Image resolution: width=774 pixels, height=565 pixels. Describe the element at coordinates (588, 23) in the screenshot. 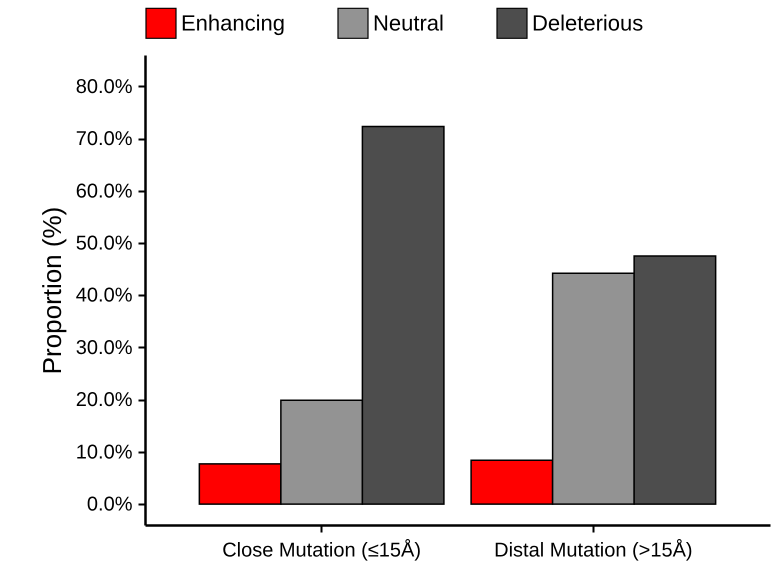

I see `legend-label: Deleterious` at that location.